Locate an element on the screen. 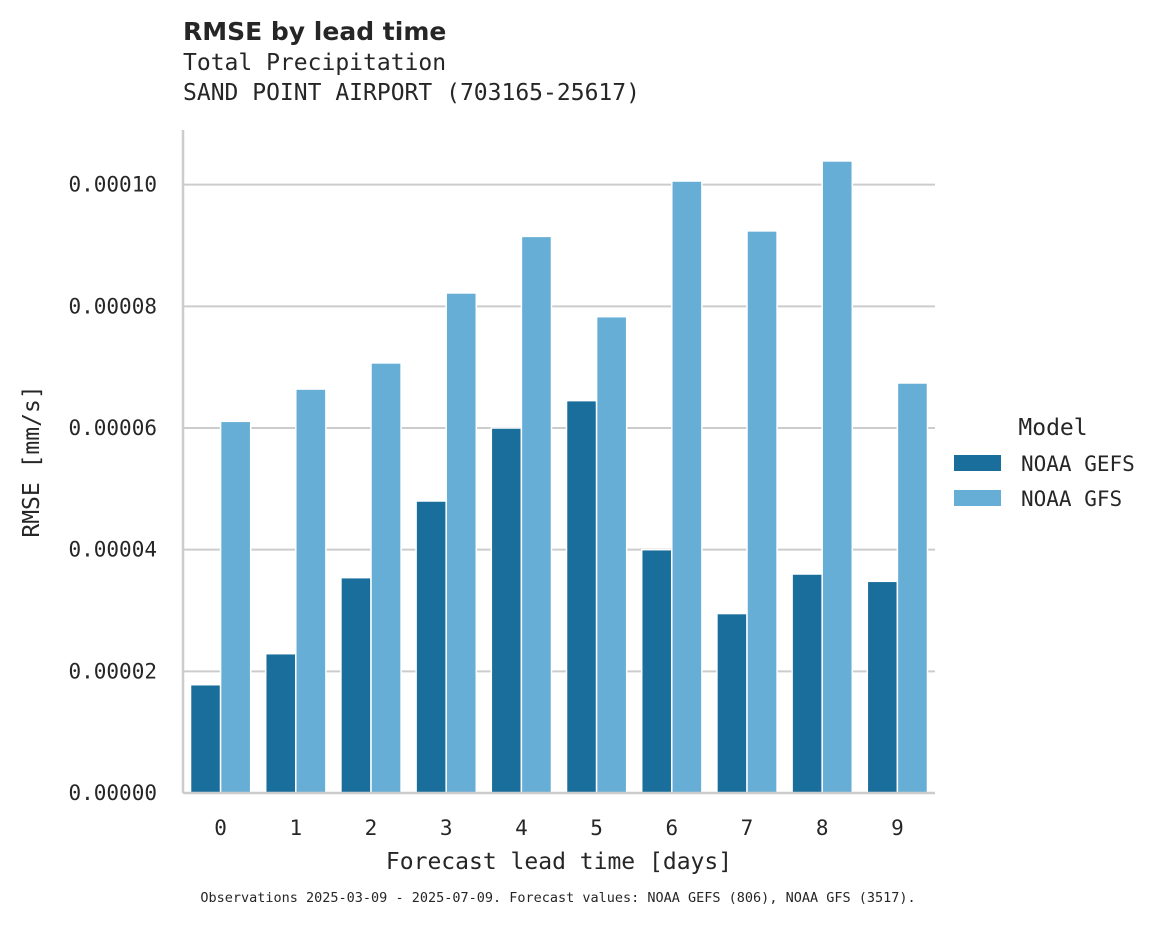  y-tick-label: 0.00010 is located at coordinates (112, 185).